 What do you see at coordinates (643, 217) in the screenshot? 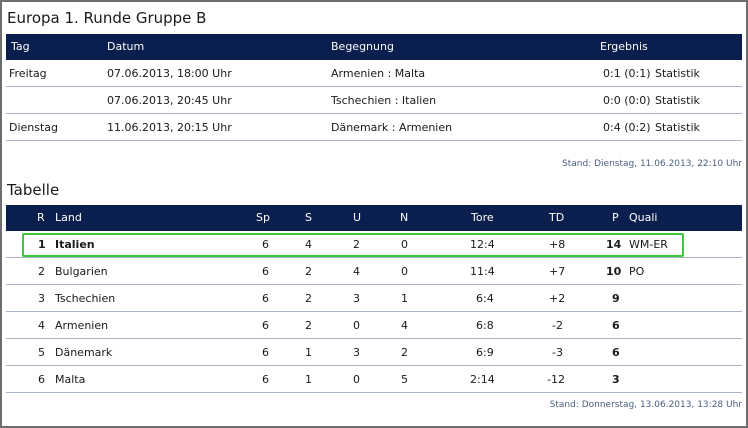
I see `header-quali: Quali` at bounding box center [643, 217].